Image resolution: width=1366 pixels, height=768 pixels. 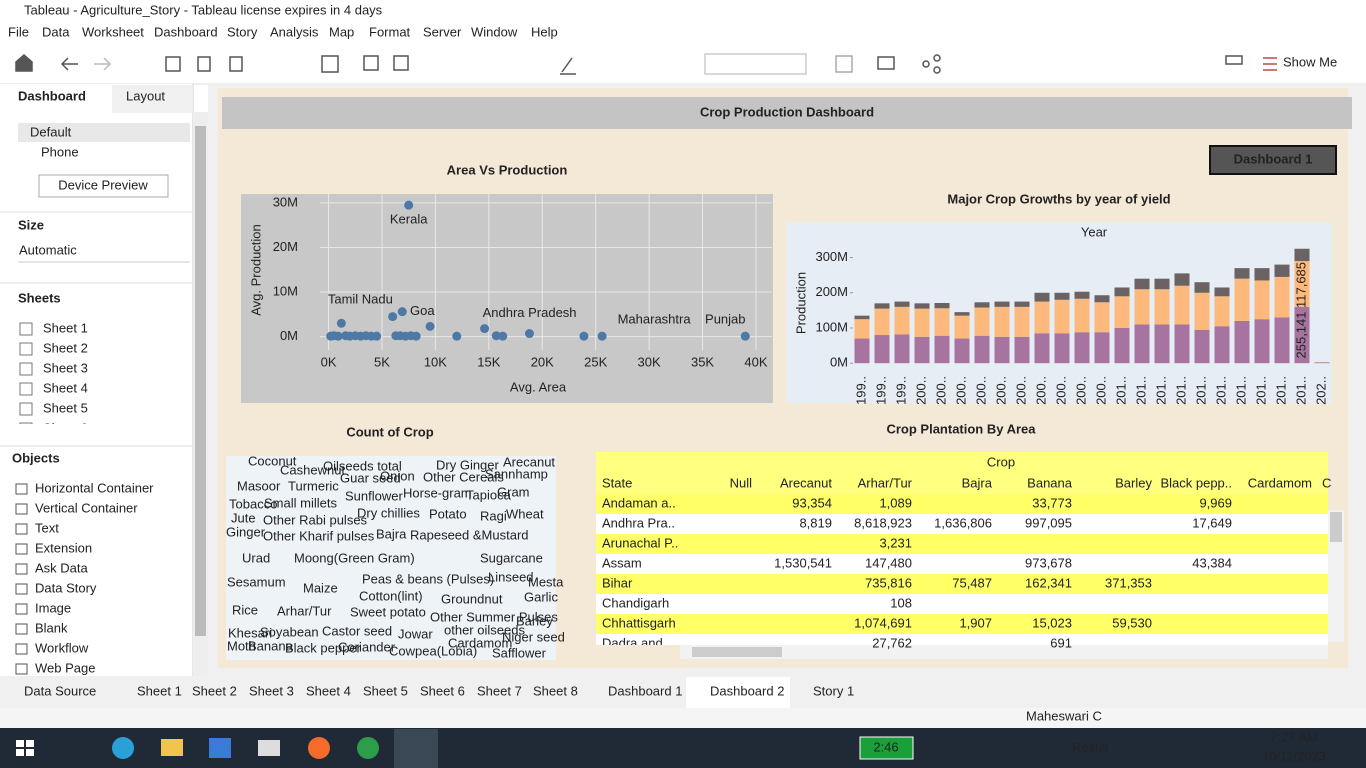 What do you see at coordinates (1132, 622) in the screenshot?
I see `table-cell: 59,530` at bounding box center [1132, 622].